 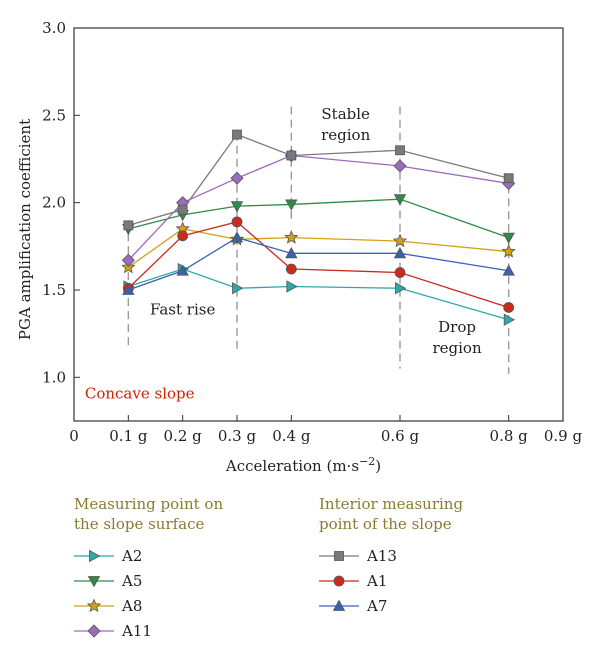 I want to click on series-a1, so click(x=318, y=264).